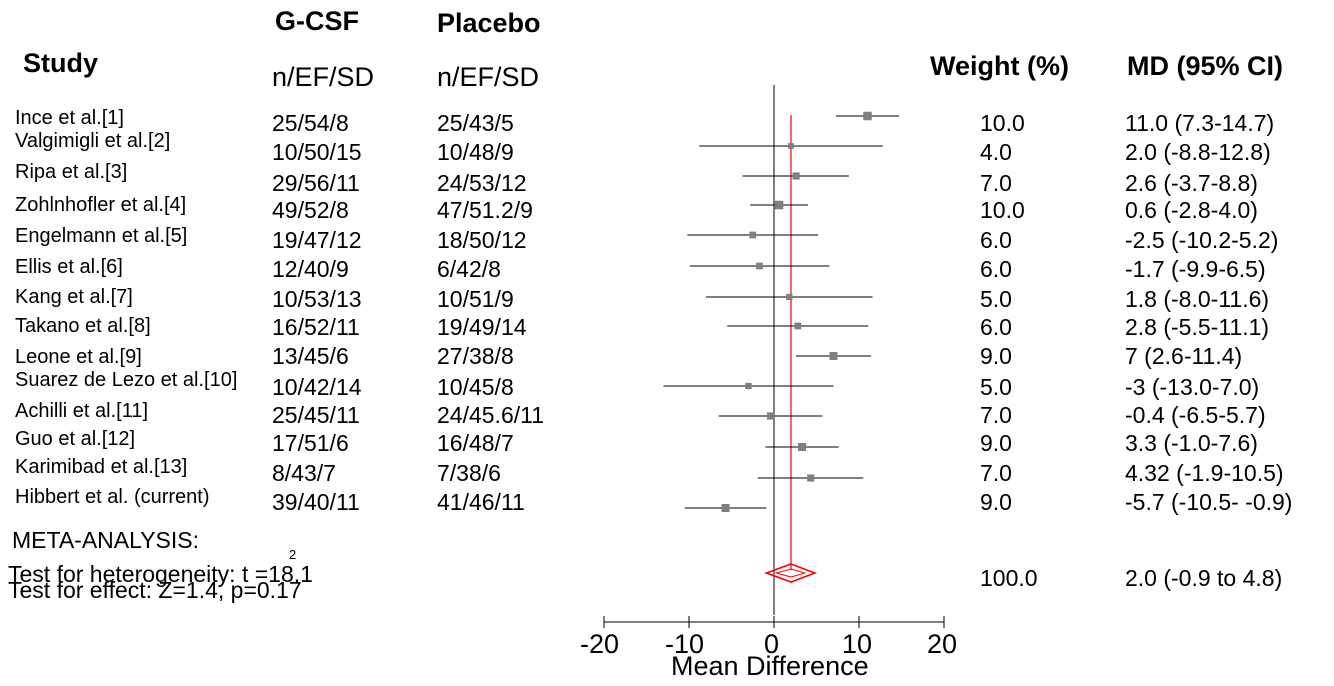 The width and height of the screenshot is (1334, 686). Describe the element at coordinates (1197, 299) in the screenshot. I see `md-ci-value: 1.8 (-8.0-11.6)` at that location.